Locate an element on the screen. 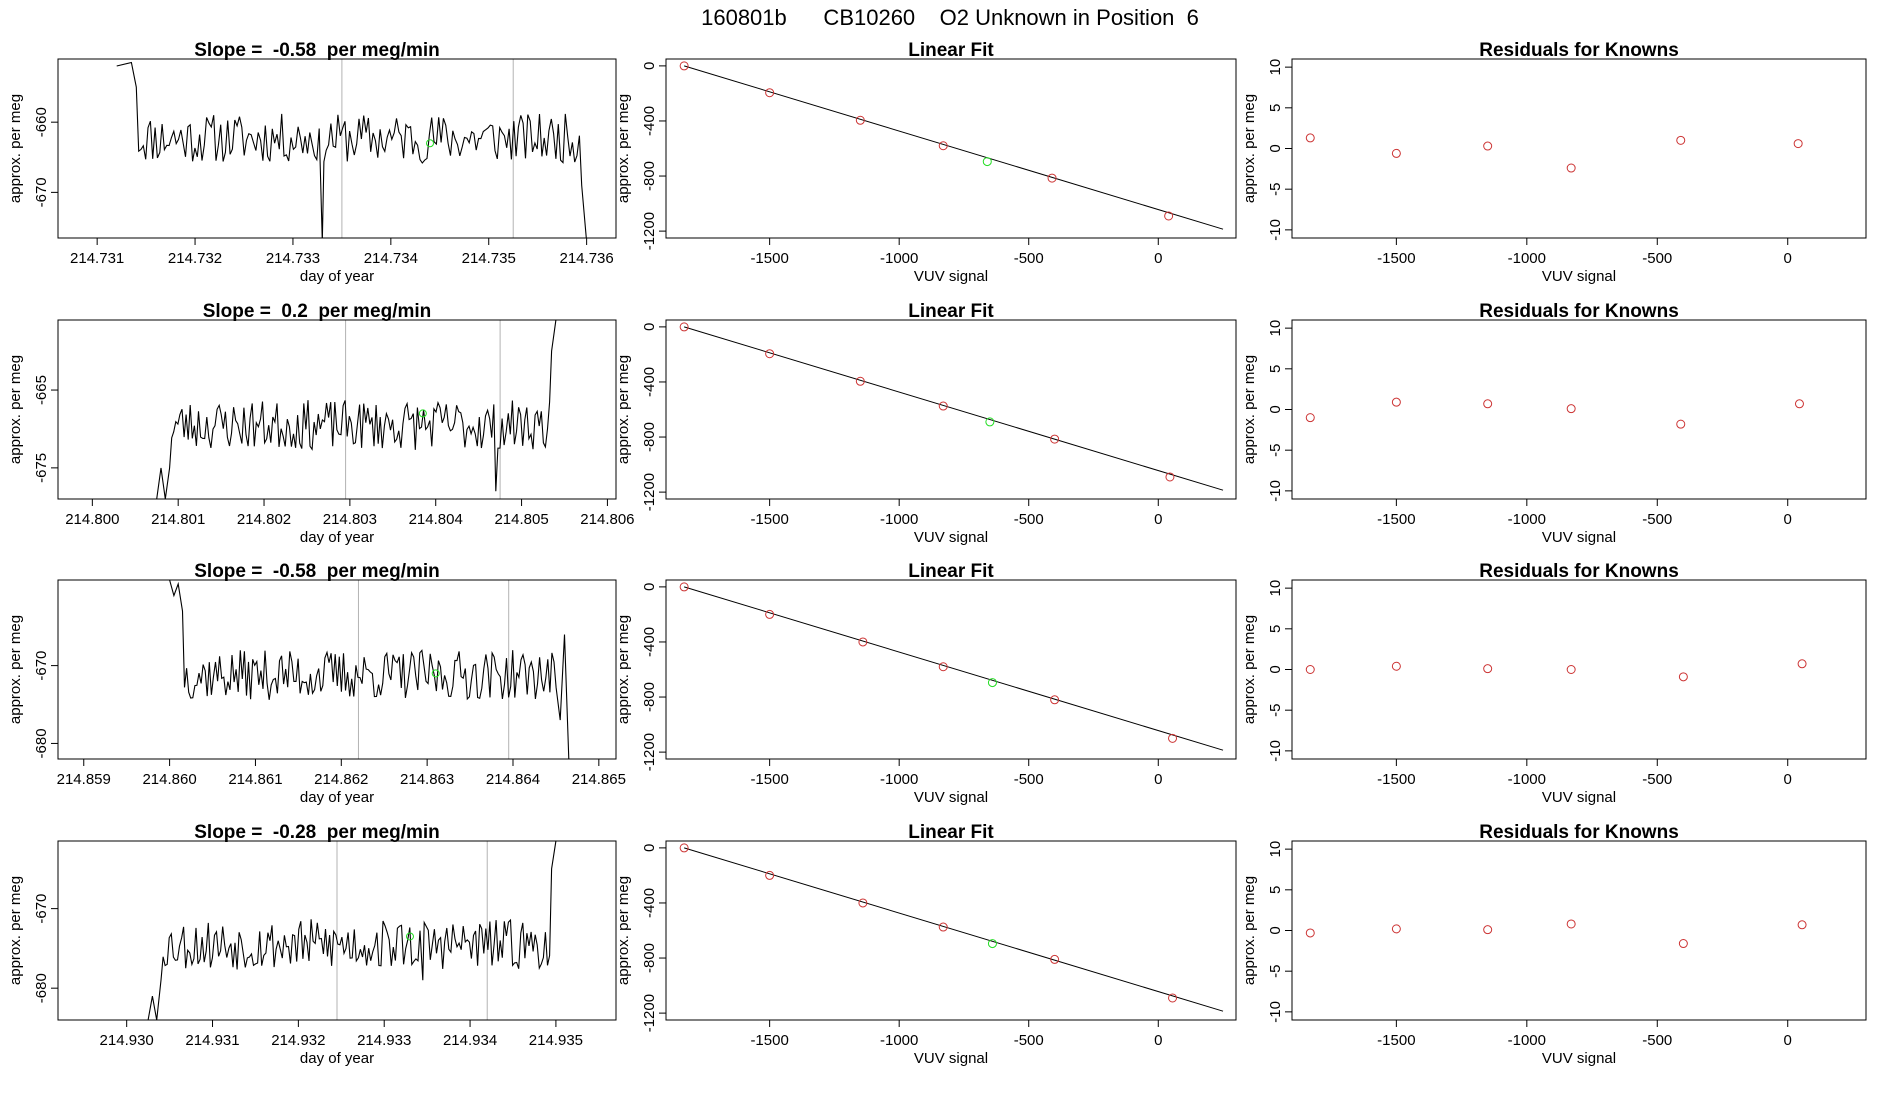 The height and width of the screenshot is (1100, 1900). chart-title: Slope = -0.58 per meg/min is located at coordinates (317, 50).